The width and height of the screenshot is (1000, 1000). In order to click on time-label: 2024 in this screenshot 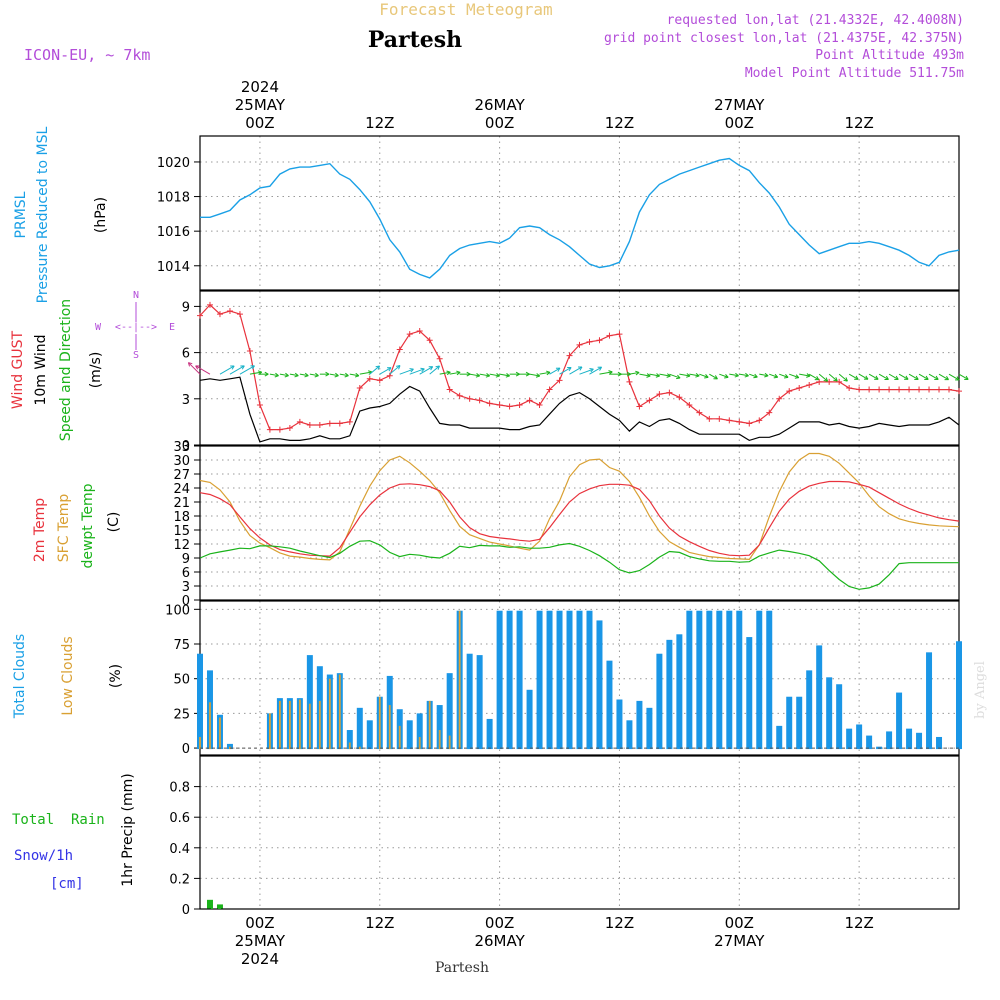, I will do `click(260, 959)`.